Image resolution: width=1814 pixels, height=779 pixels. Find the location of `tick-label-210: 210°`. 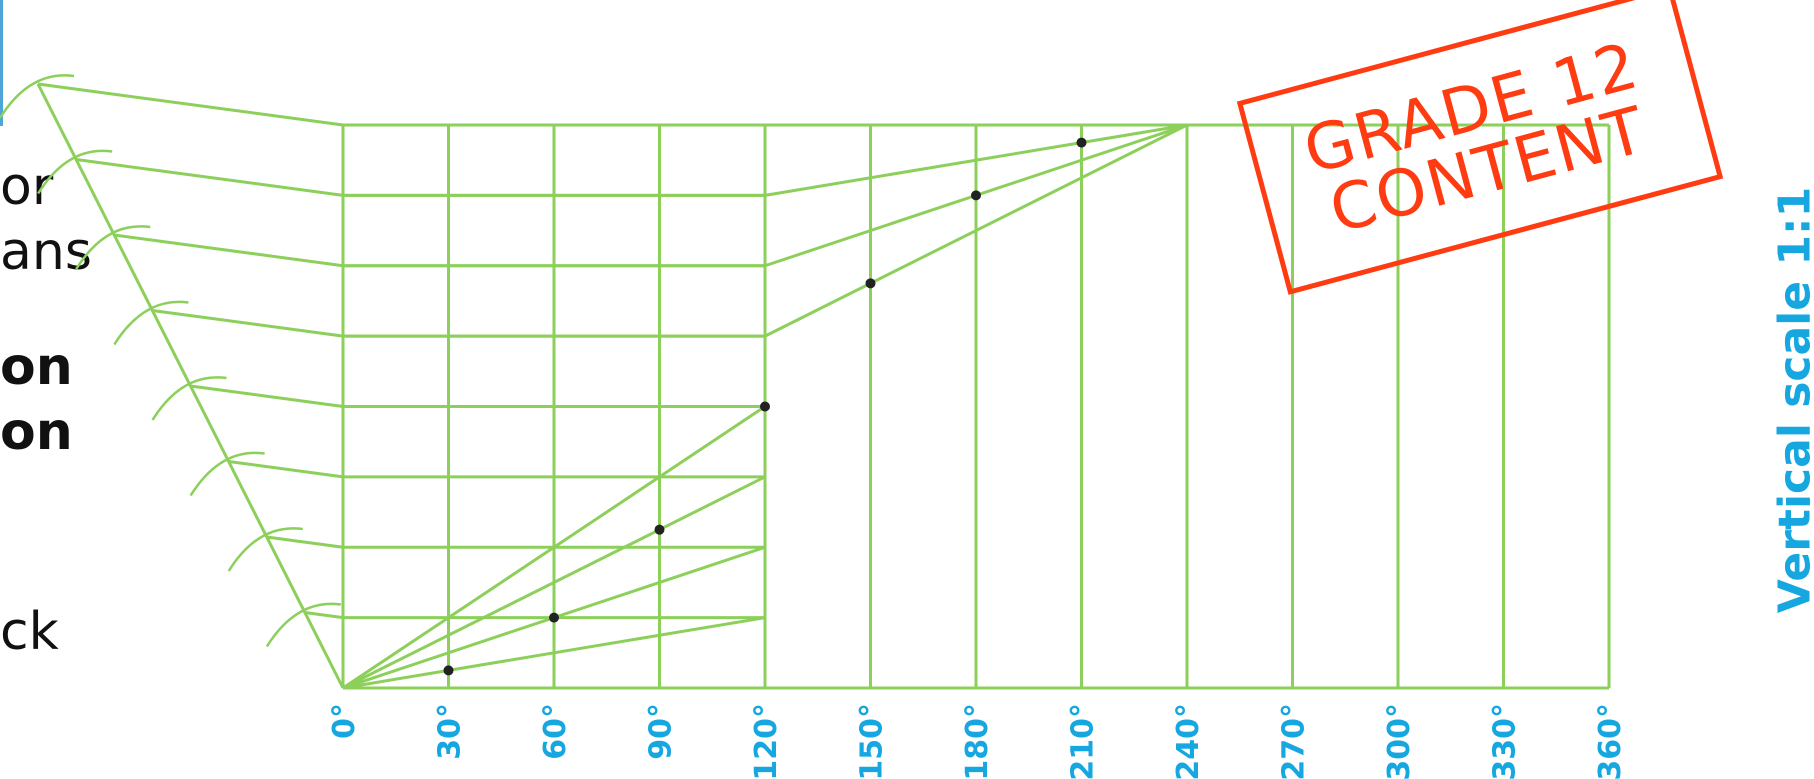

tick-label-210: 210° is located at coordinates (1083, 741).